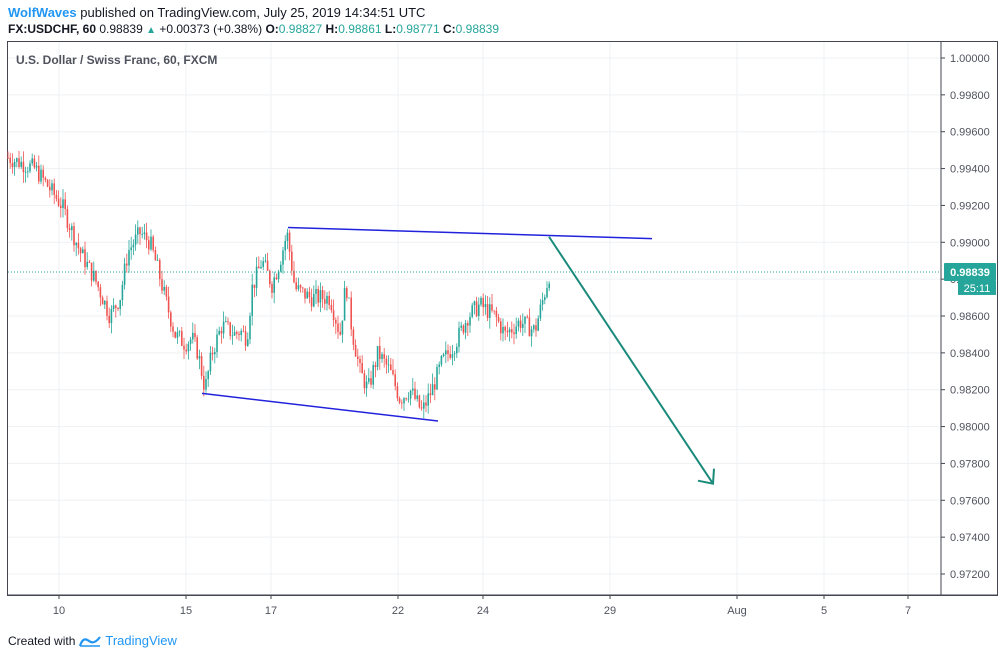 This screenshot has width=1005, height=659. What do you see at coordinates (42, 12) in the screenshot?
I see `author-link: WolfWaves` at bounding box center [42, 12].